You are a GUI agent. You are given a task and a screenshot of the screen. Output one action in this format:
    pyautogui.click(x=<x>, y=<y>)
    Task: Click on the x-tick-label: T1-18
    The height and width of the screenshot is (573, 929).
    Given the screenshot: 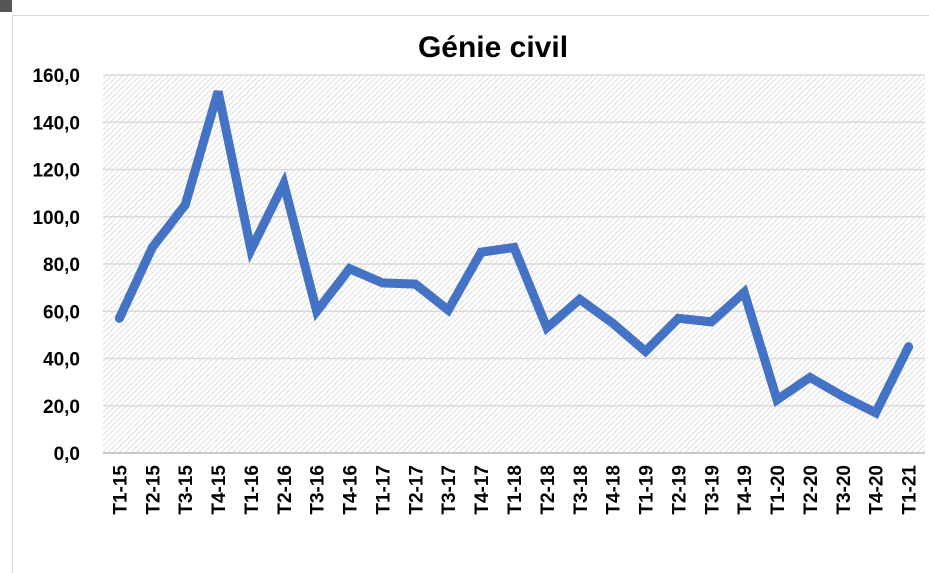 What is the action you would take?
    pyautogui.click(x=515, y=490)
    